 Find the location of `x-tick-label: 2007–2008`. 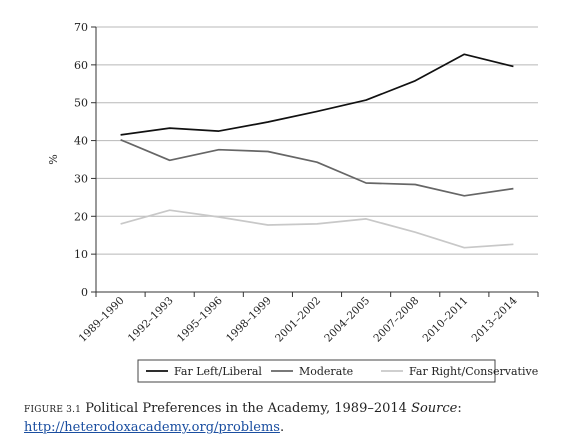

x-tick-label: 2007–2008 is located at coordinates (396, 320).